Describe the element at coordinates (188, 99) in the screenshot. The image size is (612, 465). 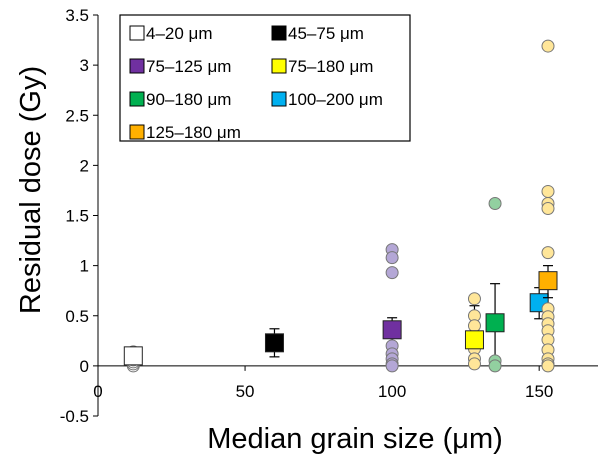
I see `legend-label: 90–180 μm` at that location.